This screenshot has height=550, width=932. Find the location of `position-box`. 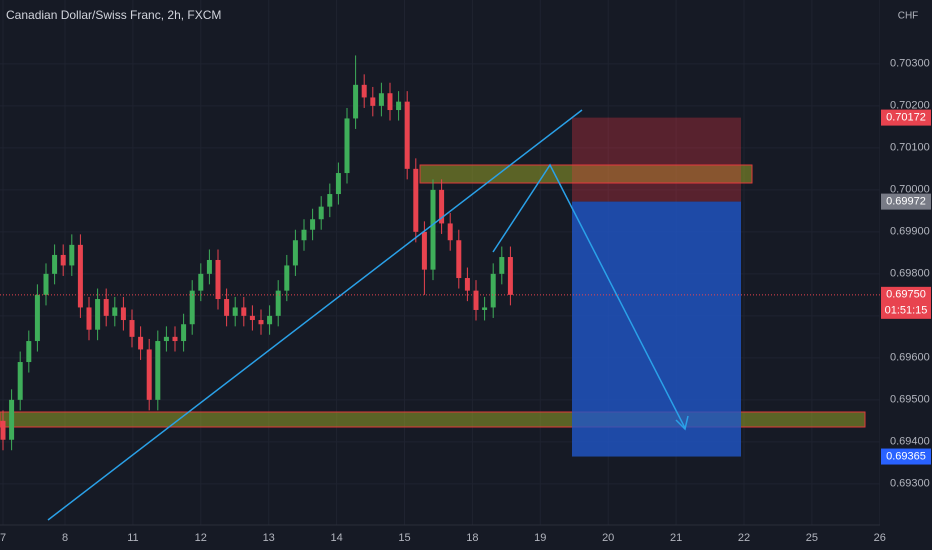

position-box is located at coordinates (656, 287).